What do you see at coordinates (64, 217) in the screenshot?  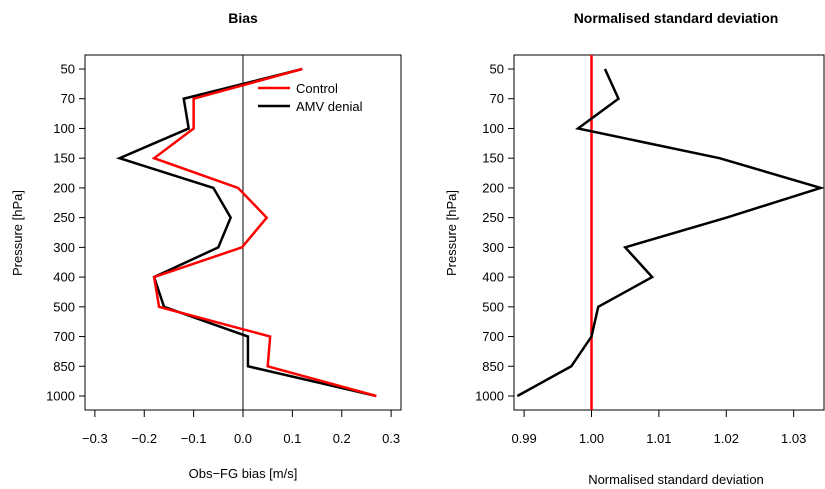 I see `bias-y-tick-label: 250` at bounding box center [64, 217].